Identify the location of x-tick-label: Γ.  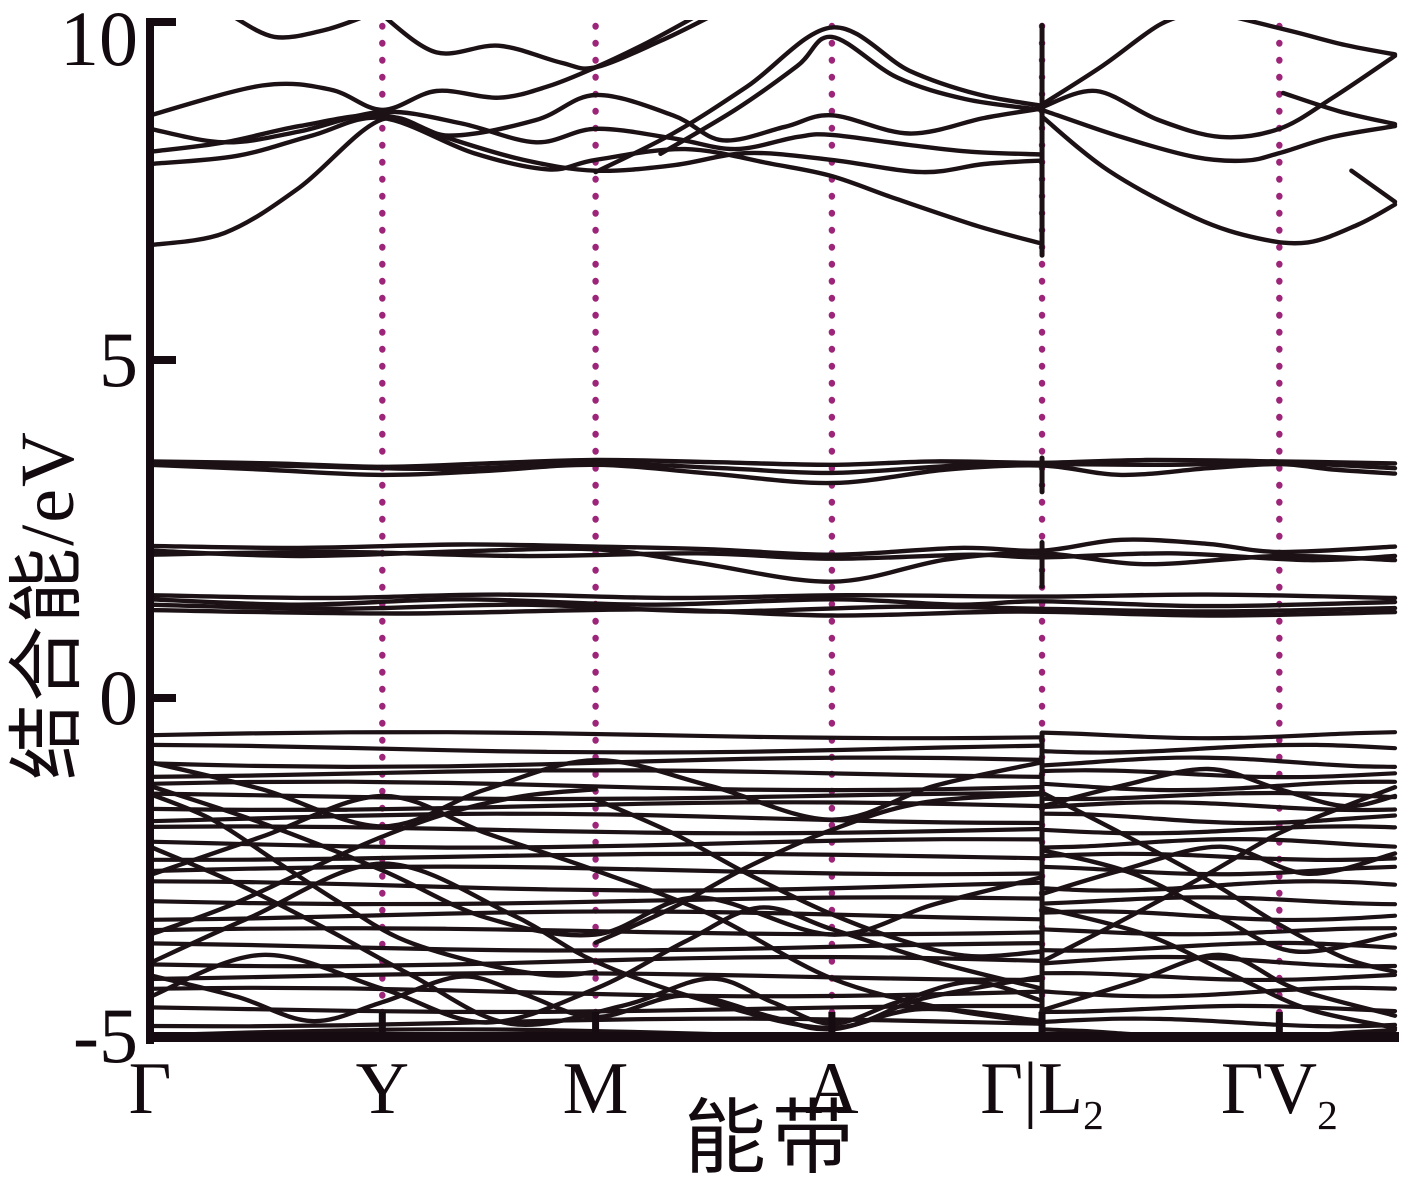
(150, 1089).